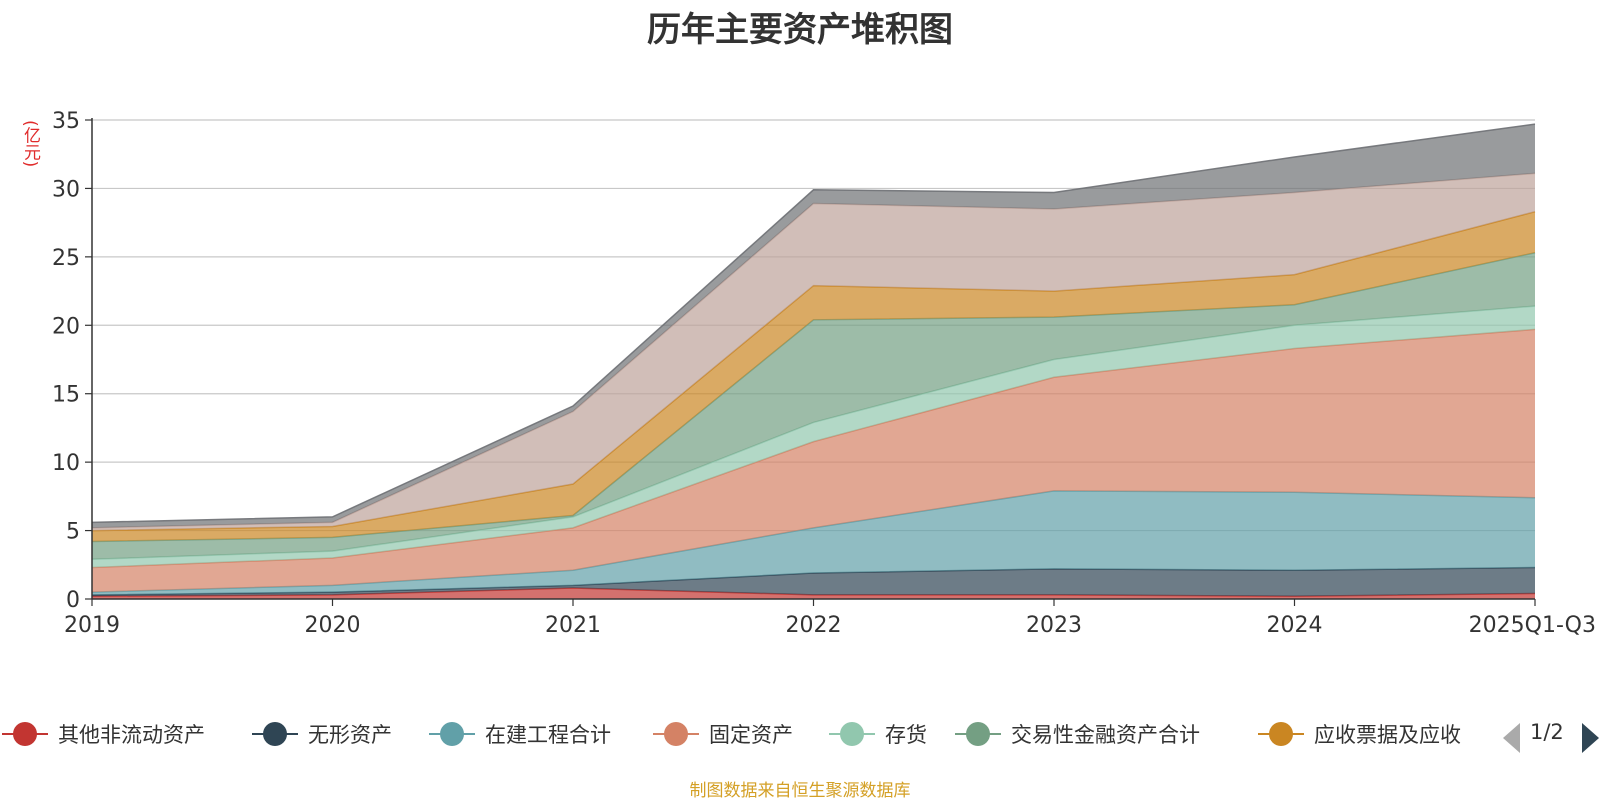 The image size is (1600, 801). I want to click on legend-item-5: 交易性金融资产合计, so click(1076, 734).